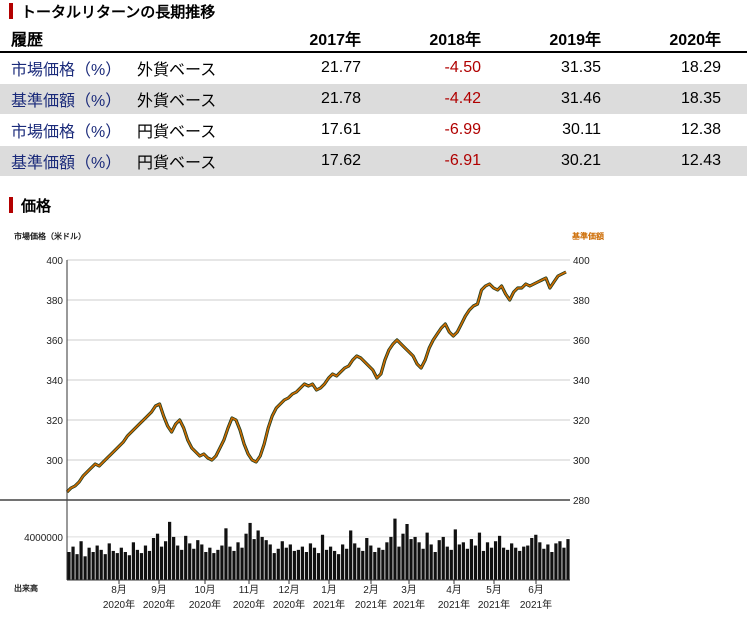 The width and height of the screenshot is (747, 621). What do you see at coordinates (54, 301) in the screenshot?
I see `left-tick-label: 380` at bounding box center [54, 301].